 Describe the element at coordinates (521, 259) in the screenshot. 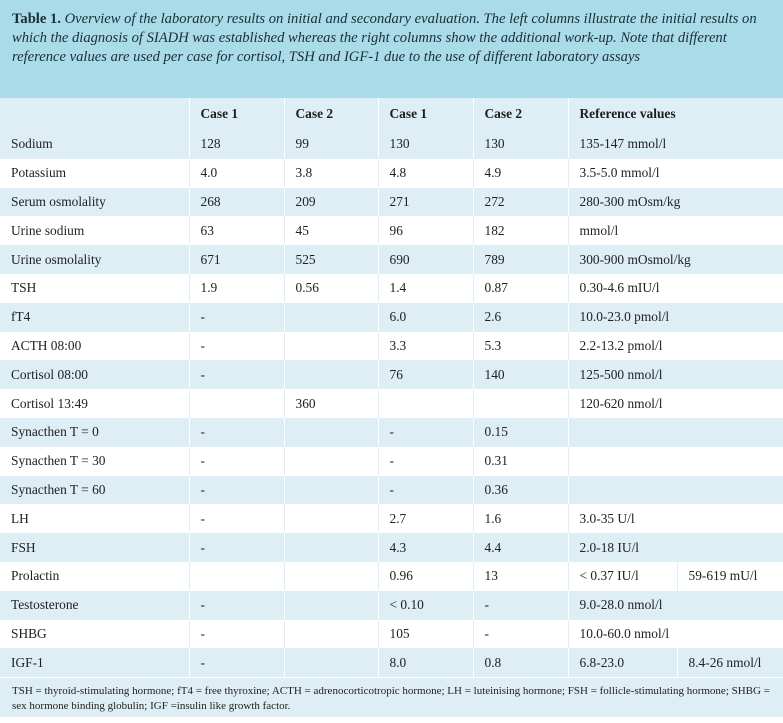

I see `value-cell: 789` at that location.